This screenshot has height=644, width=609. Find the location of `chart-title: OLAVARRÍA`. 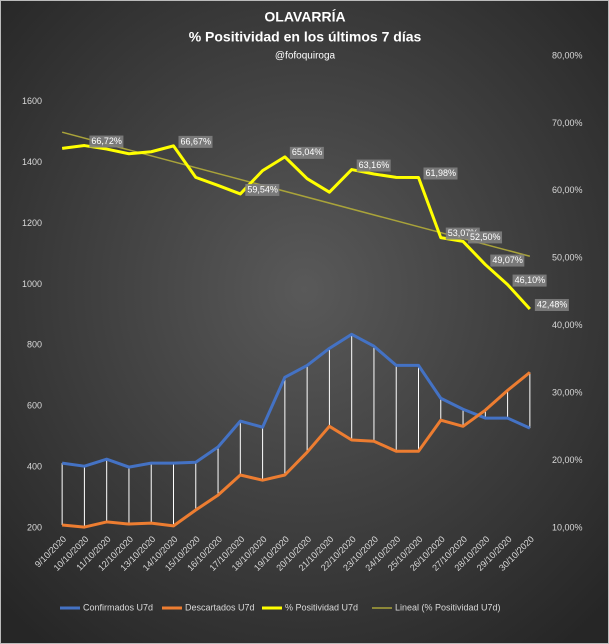

chart-title: OLAVARRÍA is located at coordinates (304, 17).